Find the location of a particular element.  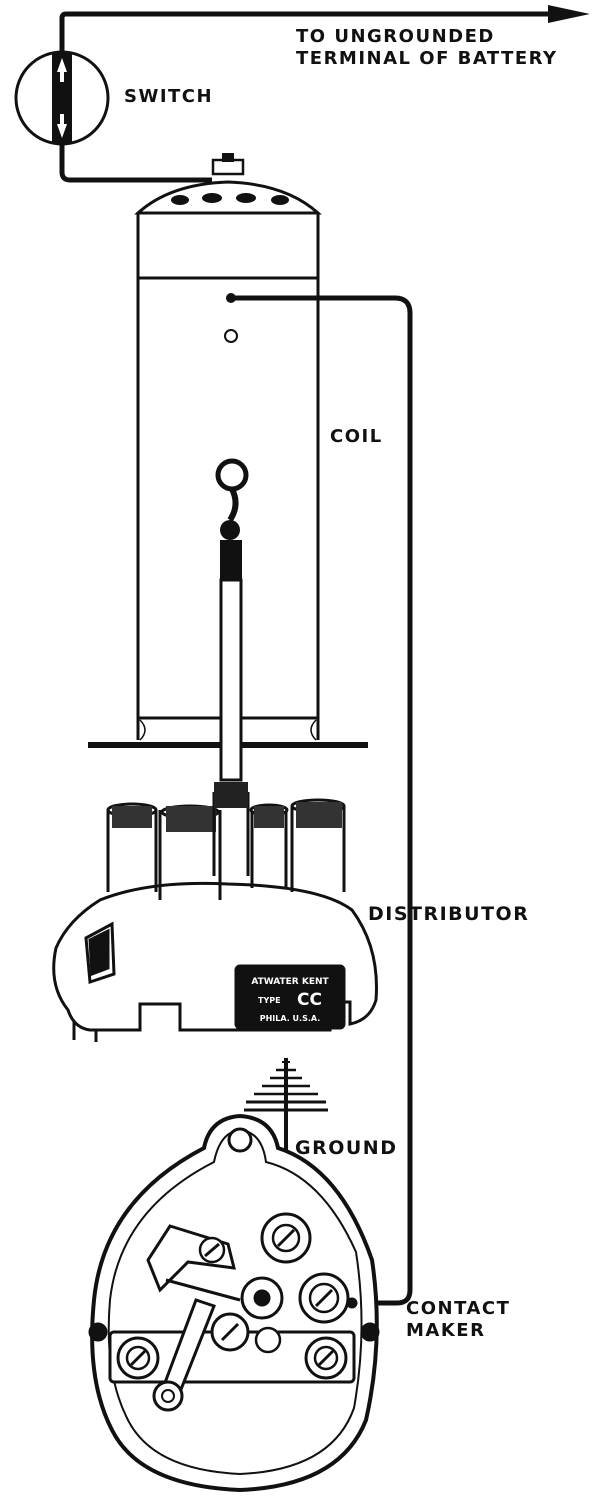

battery-label: TO UNGROUNDED TERMINAL OF BATTERY is located at coordinates (427, 47).